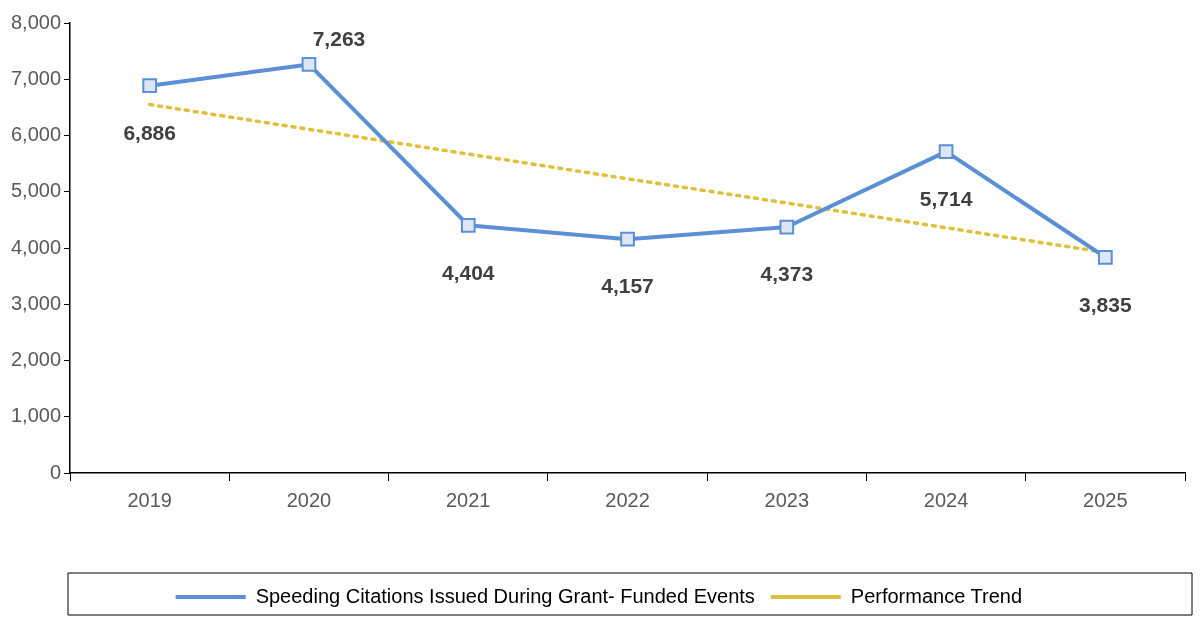 The height and width of the screenshot is (625, 1204). What do you see at coordinates (946, 499) in the screenshot?
I see `x-tick-label: 2024` at bounding box center [946, 499].